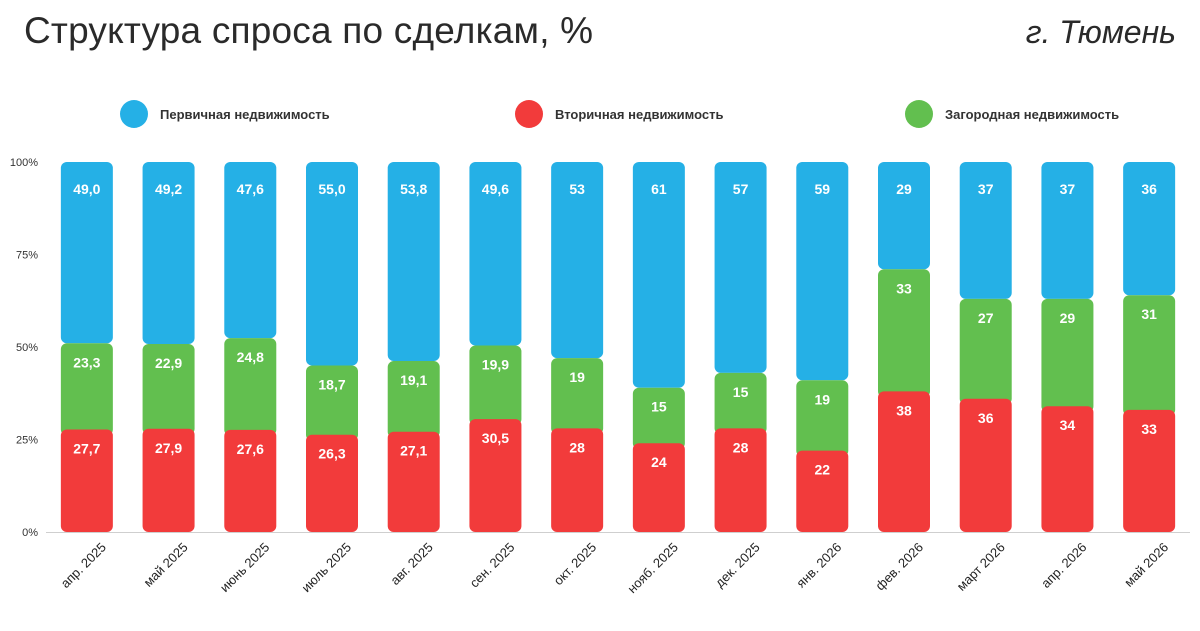  What do you see at coordinates (245, 114) in the screenshot?
I see `legend-label-primary: Первичная недвижимость` at bounding box center [245, 114].